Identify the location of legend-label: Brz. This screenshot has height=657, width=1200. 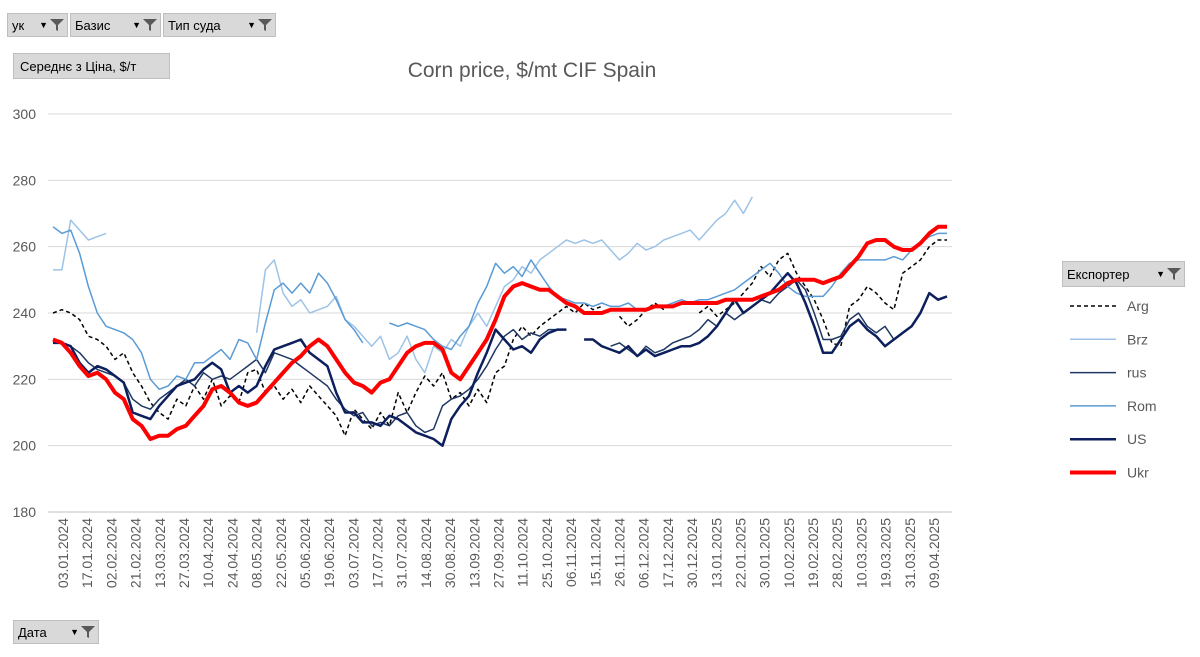
(1137, 339).